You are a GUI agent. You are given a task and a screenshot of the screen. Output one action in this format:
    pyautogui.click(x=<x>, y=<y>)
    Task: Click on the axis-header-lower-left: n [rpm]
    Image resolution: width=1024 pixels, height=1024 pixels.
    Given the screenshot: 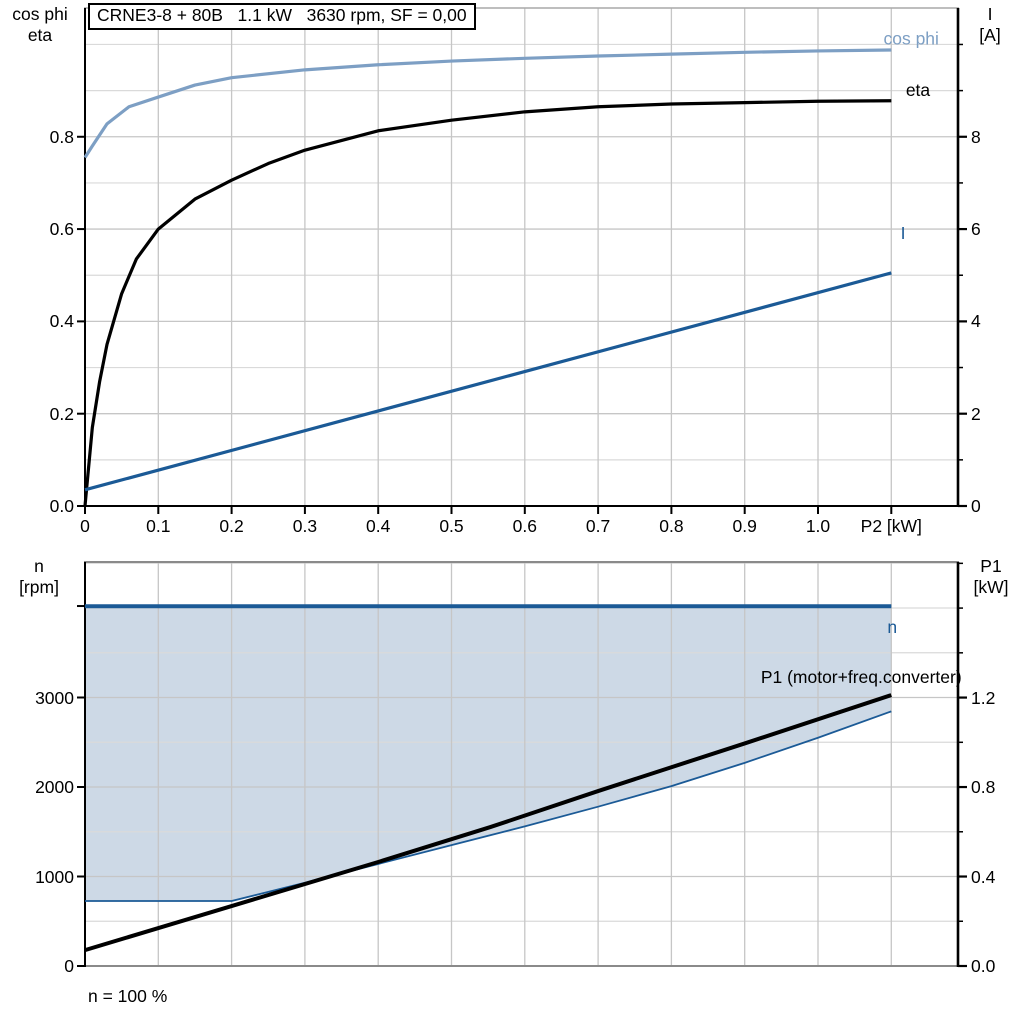 What is the action you would take?
    pyautogui.click(x=39, y=577)
    